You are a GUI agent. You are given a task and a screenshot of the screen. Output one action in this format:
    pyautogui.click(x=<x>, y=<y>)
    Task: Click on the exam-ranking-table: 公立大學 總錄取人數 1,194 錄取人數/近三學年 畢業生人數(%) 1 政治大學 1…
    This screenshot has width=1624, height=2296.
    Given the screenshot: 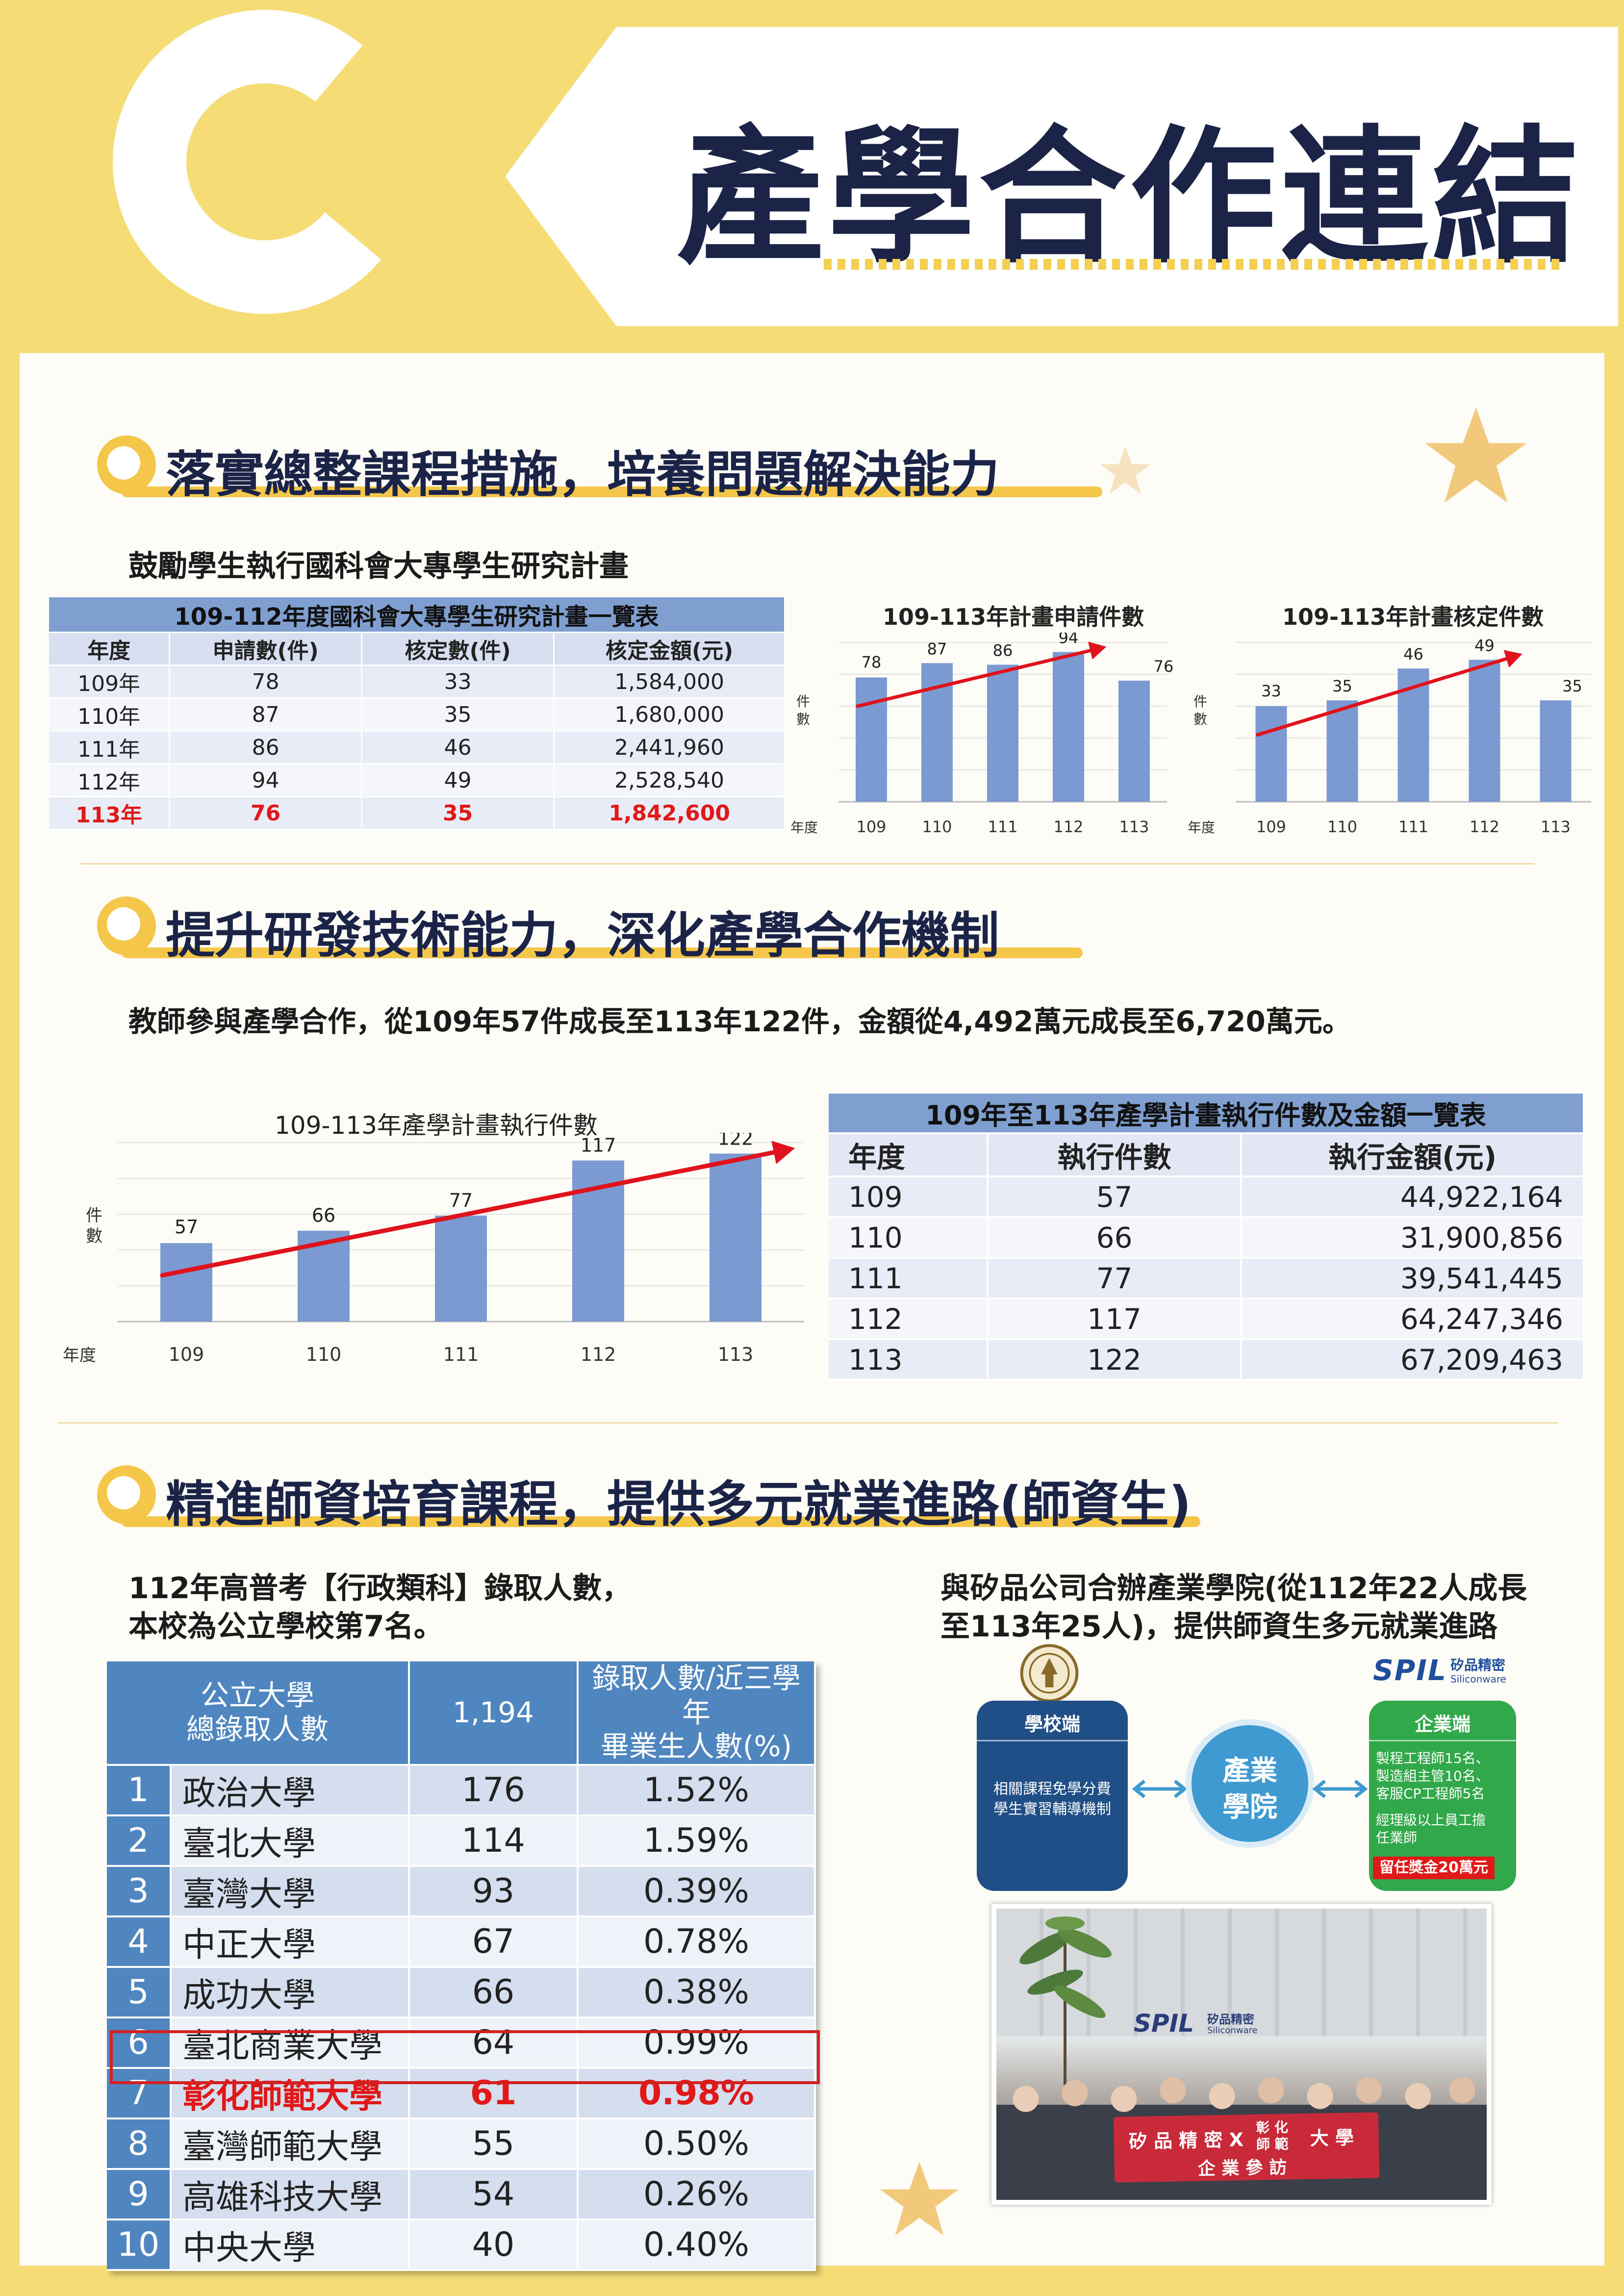 What is the action you would take?
    pyautogui.click(x=461, y=1966)
    